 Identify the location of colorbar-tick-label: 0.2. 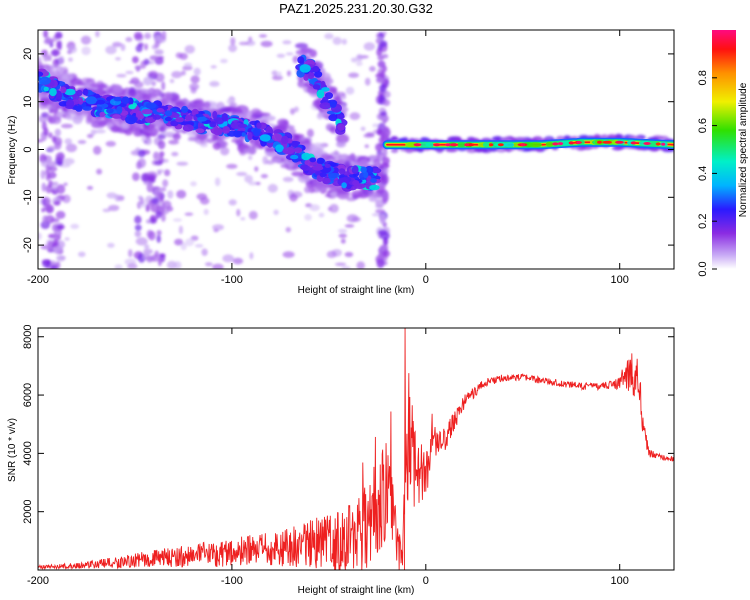
(703, 221).